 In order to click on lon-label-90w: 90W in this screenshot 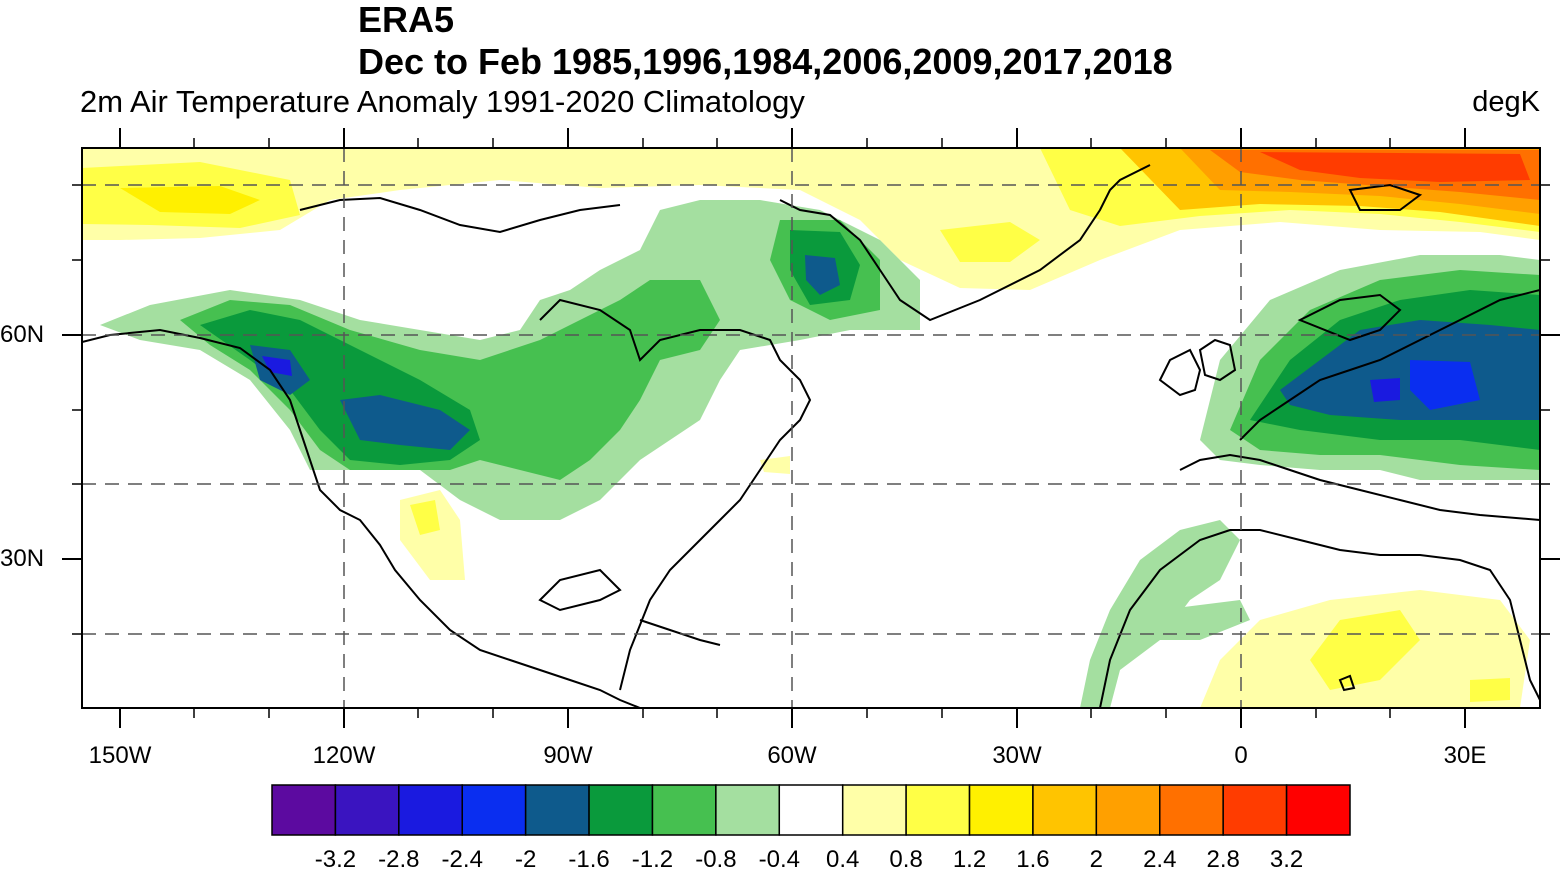, I will do `click(568, 755)`.